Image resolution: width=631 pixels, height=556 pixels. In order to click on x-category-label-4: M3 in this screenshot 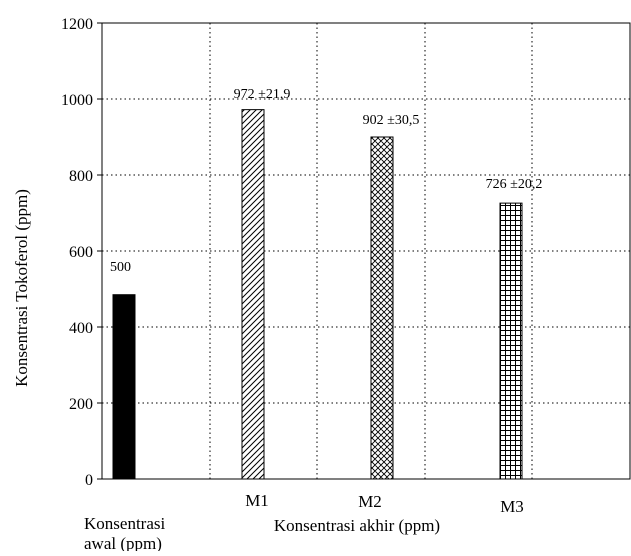, I will do `click(512, 506)`.